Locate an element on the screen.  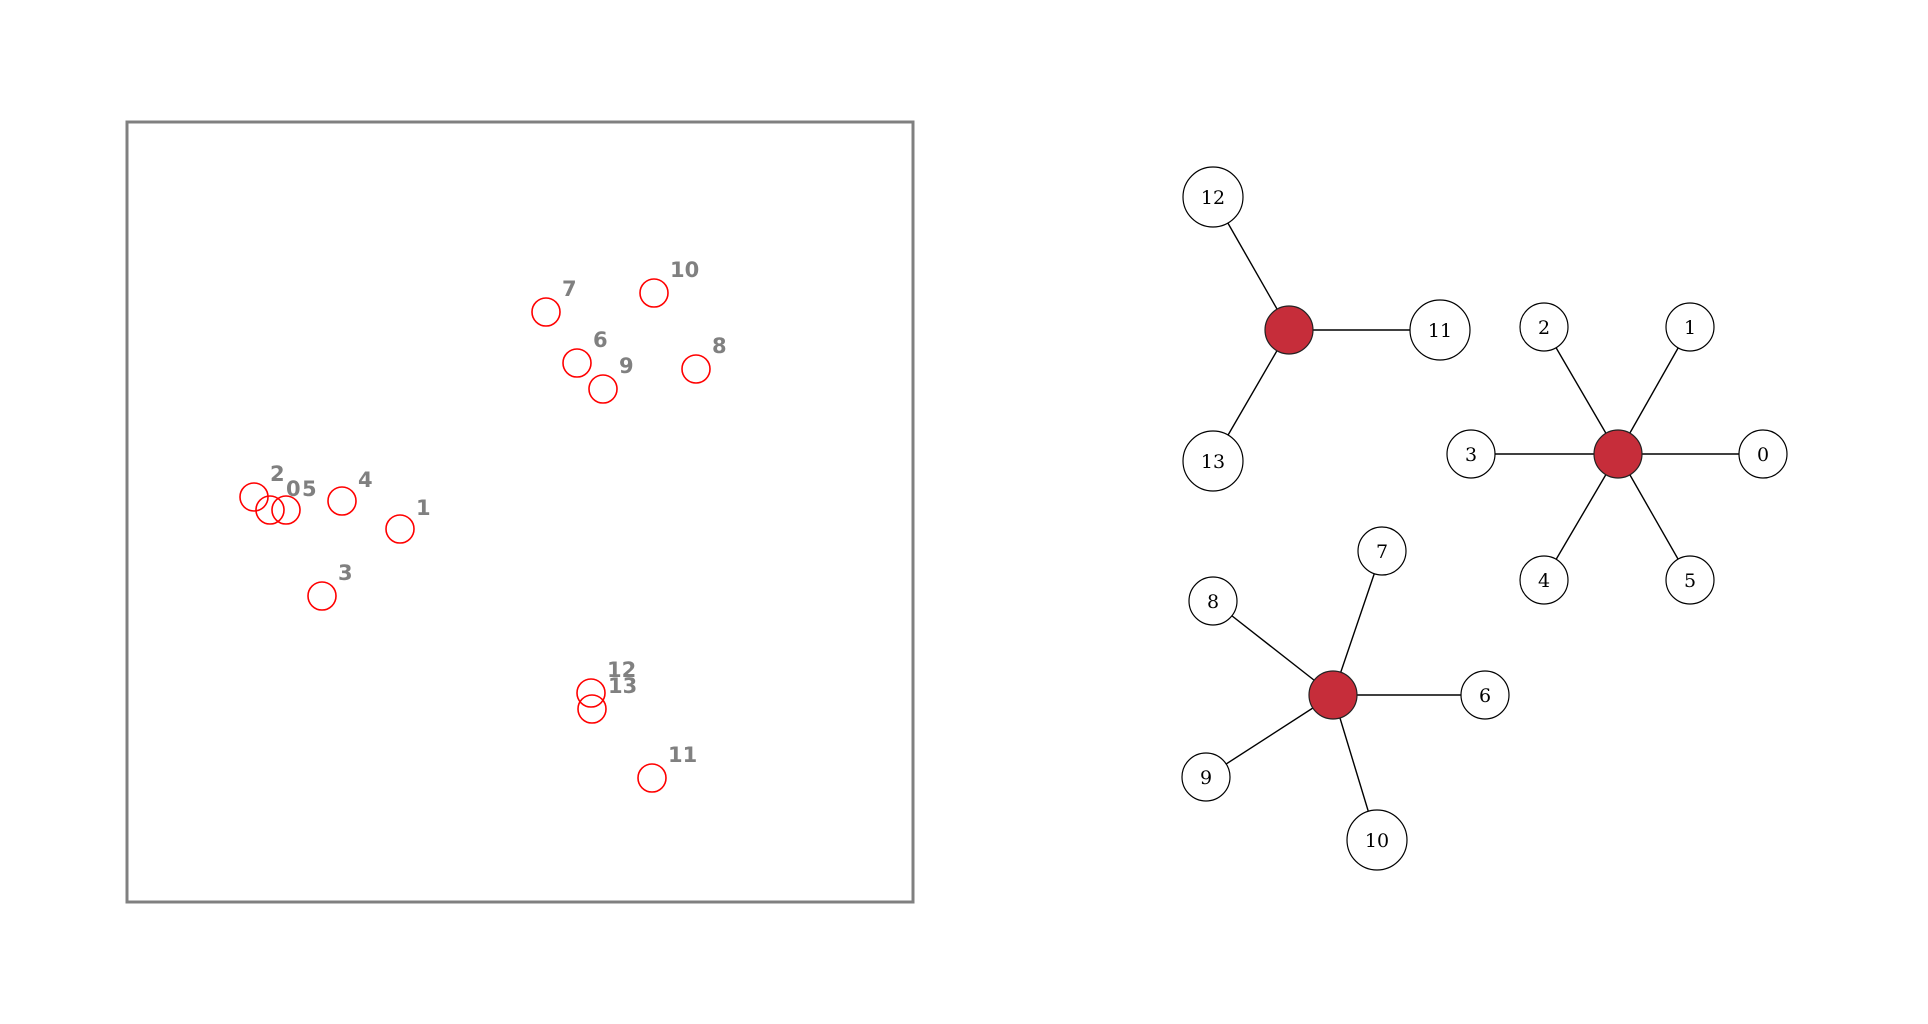
scatter-label-5: 5 is located at coordinates (309, 489).